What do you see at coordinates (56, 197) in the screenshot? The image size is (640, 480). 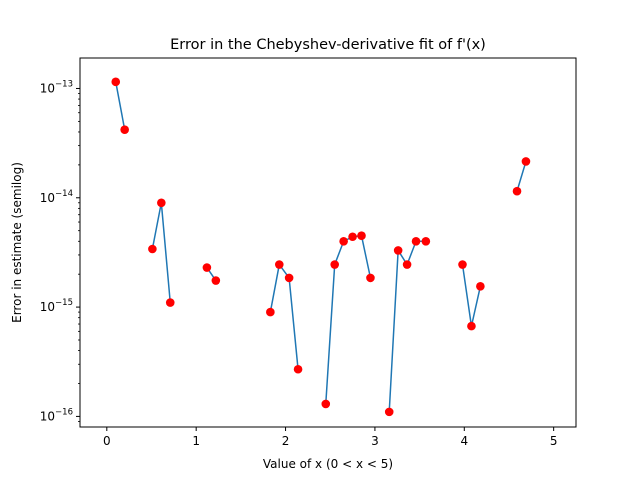 I see `y-tick-label: 10−14` at bounding box center [56, 197].